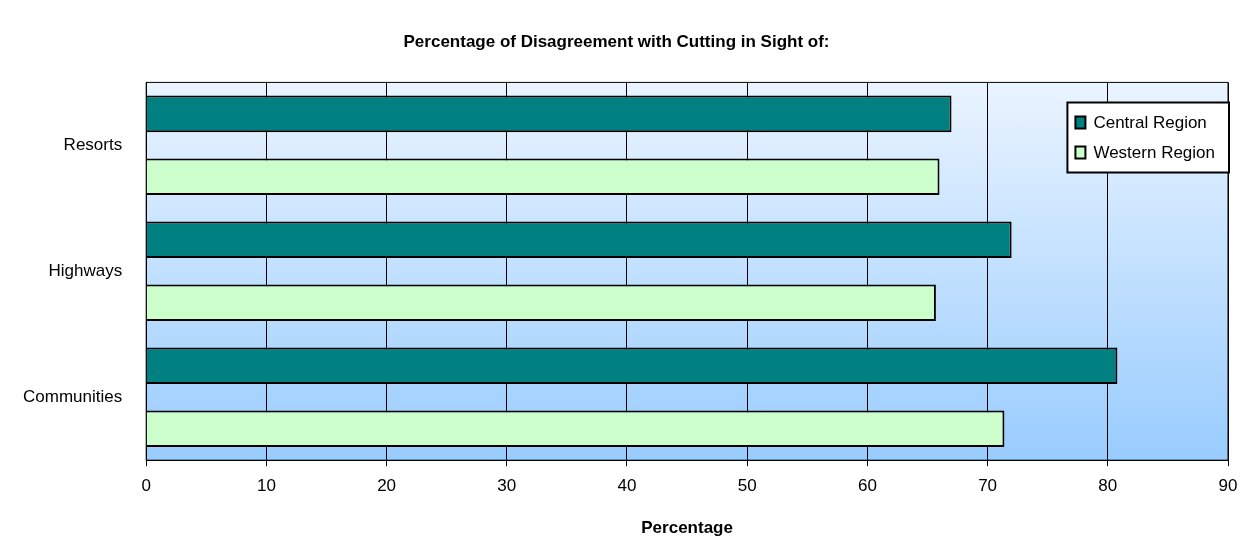 The height and width of the screenshot is (553, 1250). What do you see at coordinates (387, 486) in the screenshot?
I see `x-tick-label: 20` at bounding box center [387, 486].